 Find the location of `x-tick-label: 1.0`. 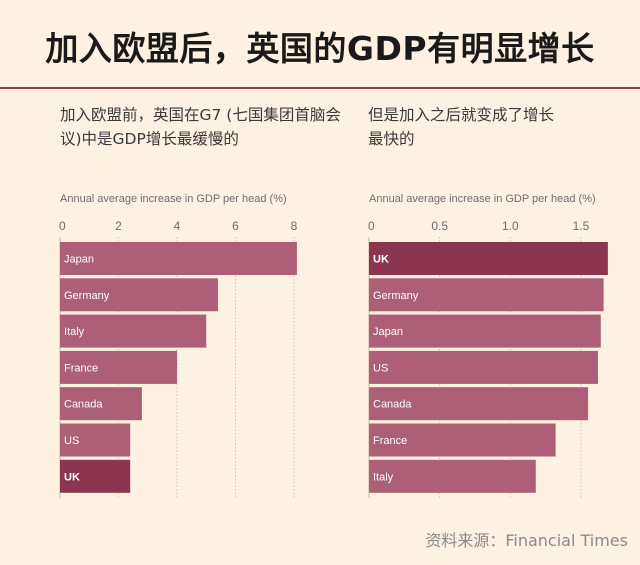

x-tick-label: 1.0 is located at coordinates (510, 226).